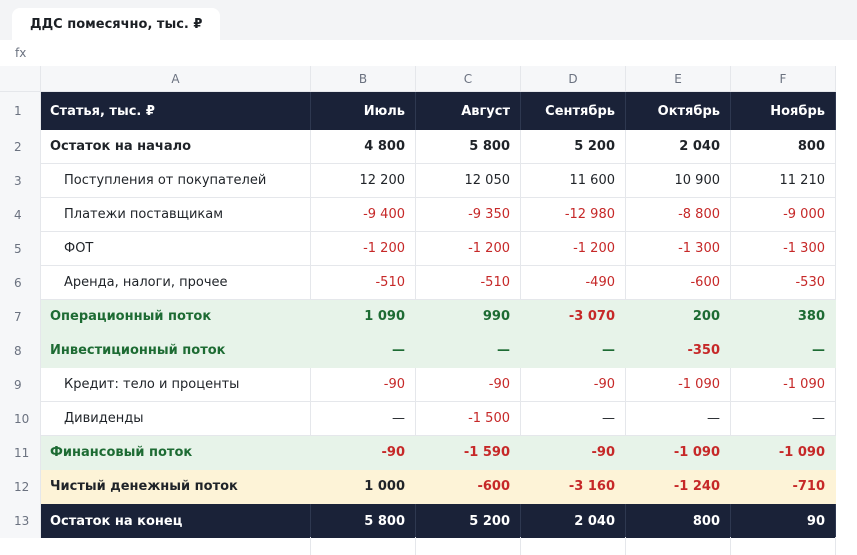 Image resolution: width=857 pixels, height=555 pixels. Describe the element at coordinates (20, 351) in the screenshot. I see `row-number: 8` at that location.